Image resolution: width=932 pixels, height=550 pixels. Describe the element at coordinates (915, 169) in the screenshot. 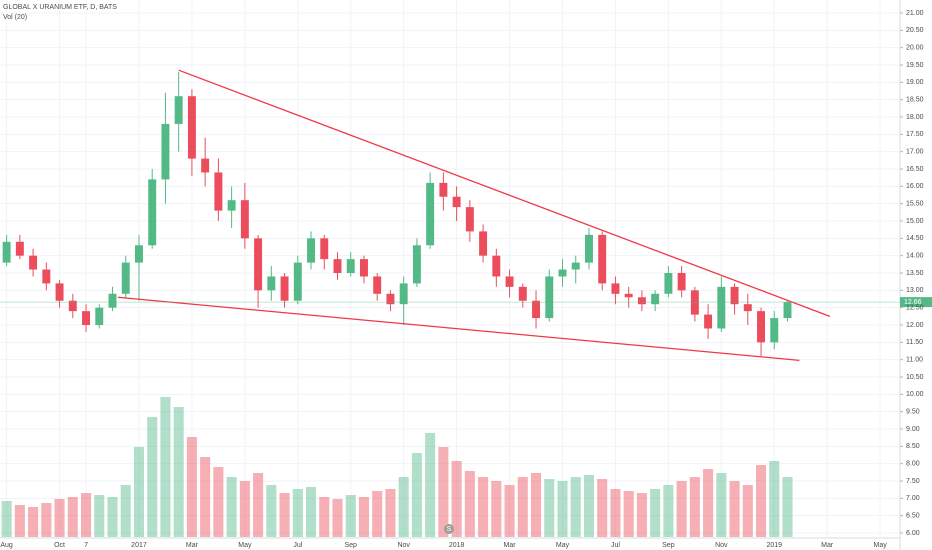

I see `y-tick-label: 16.50` at that location.